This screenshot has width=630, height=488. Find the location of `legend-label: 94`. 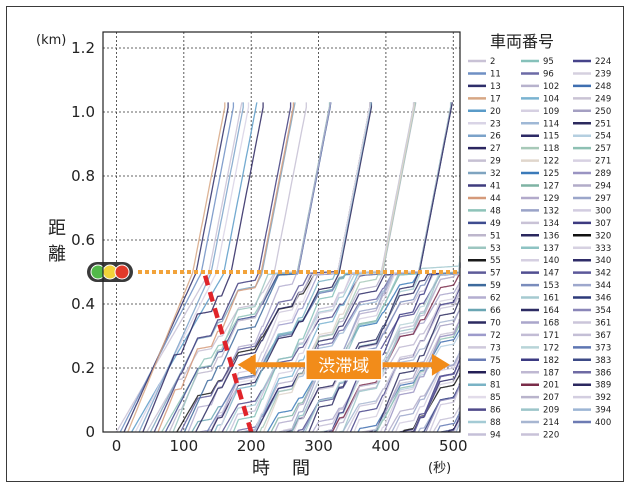

legend-label: 94 is located at coordinates (495, 436).